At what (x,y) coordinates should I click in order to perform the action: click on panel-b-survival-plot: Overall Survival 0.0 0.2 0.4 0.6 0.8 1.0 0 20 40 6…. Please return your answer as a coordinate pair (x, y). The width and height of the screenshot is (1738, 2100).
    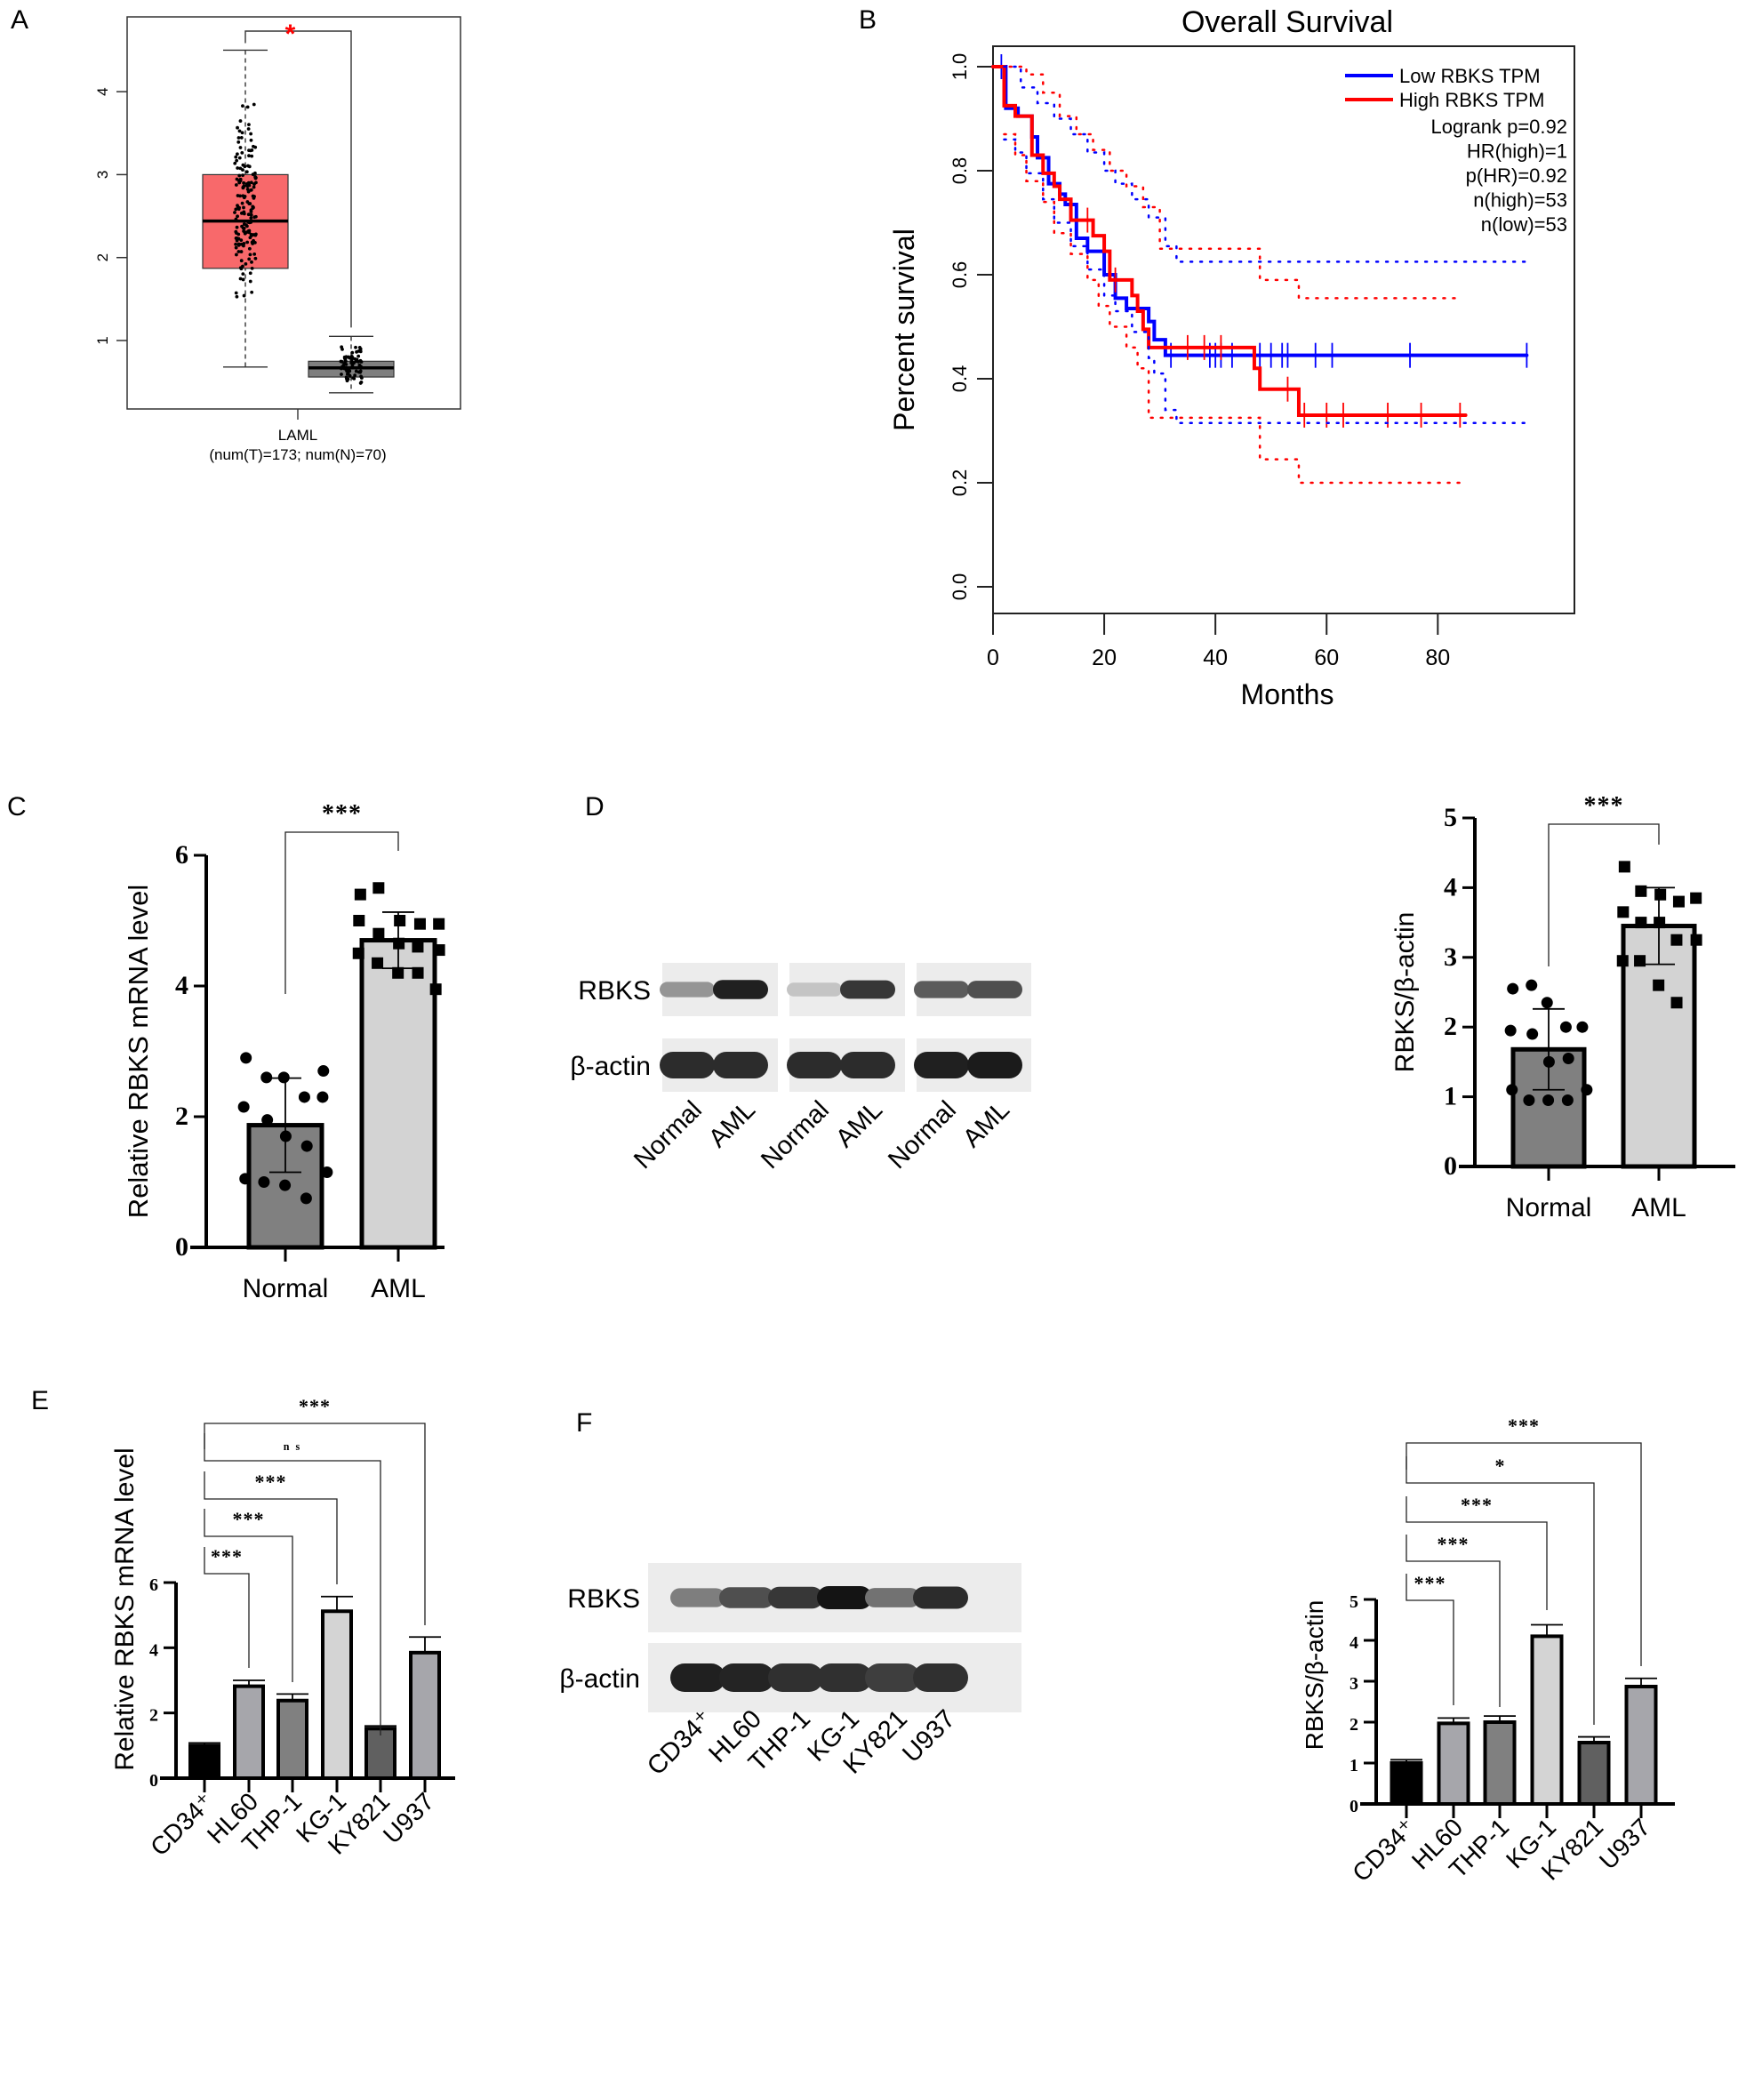
    Looking at the image, I should click on (1231, 357).